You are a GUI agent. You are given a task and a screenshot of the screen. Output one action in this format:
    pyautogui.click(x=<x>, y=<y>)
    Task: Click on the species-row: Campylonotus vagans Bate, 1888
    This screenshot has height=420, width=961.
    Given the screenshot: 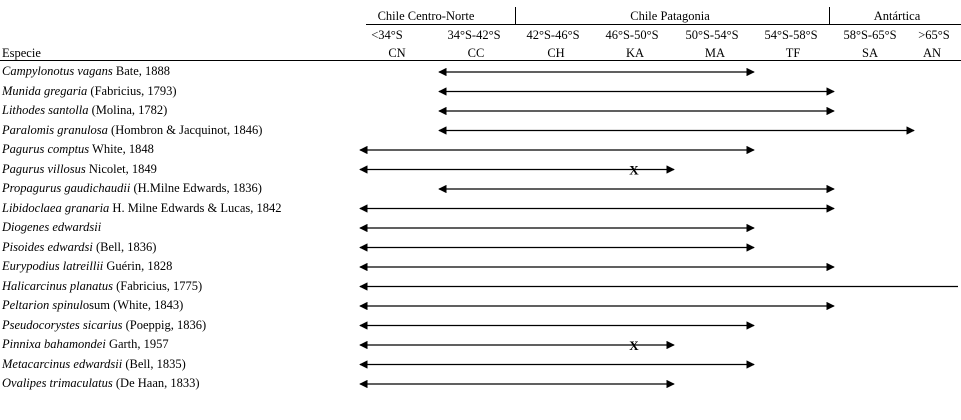 What is the action you would take?
    pyautogui.click(x=86, y=71)
    